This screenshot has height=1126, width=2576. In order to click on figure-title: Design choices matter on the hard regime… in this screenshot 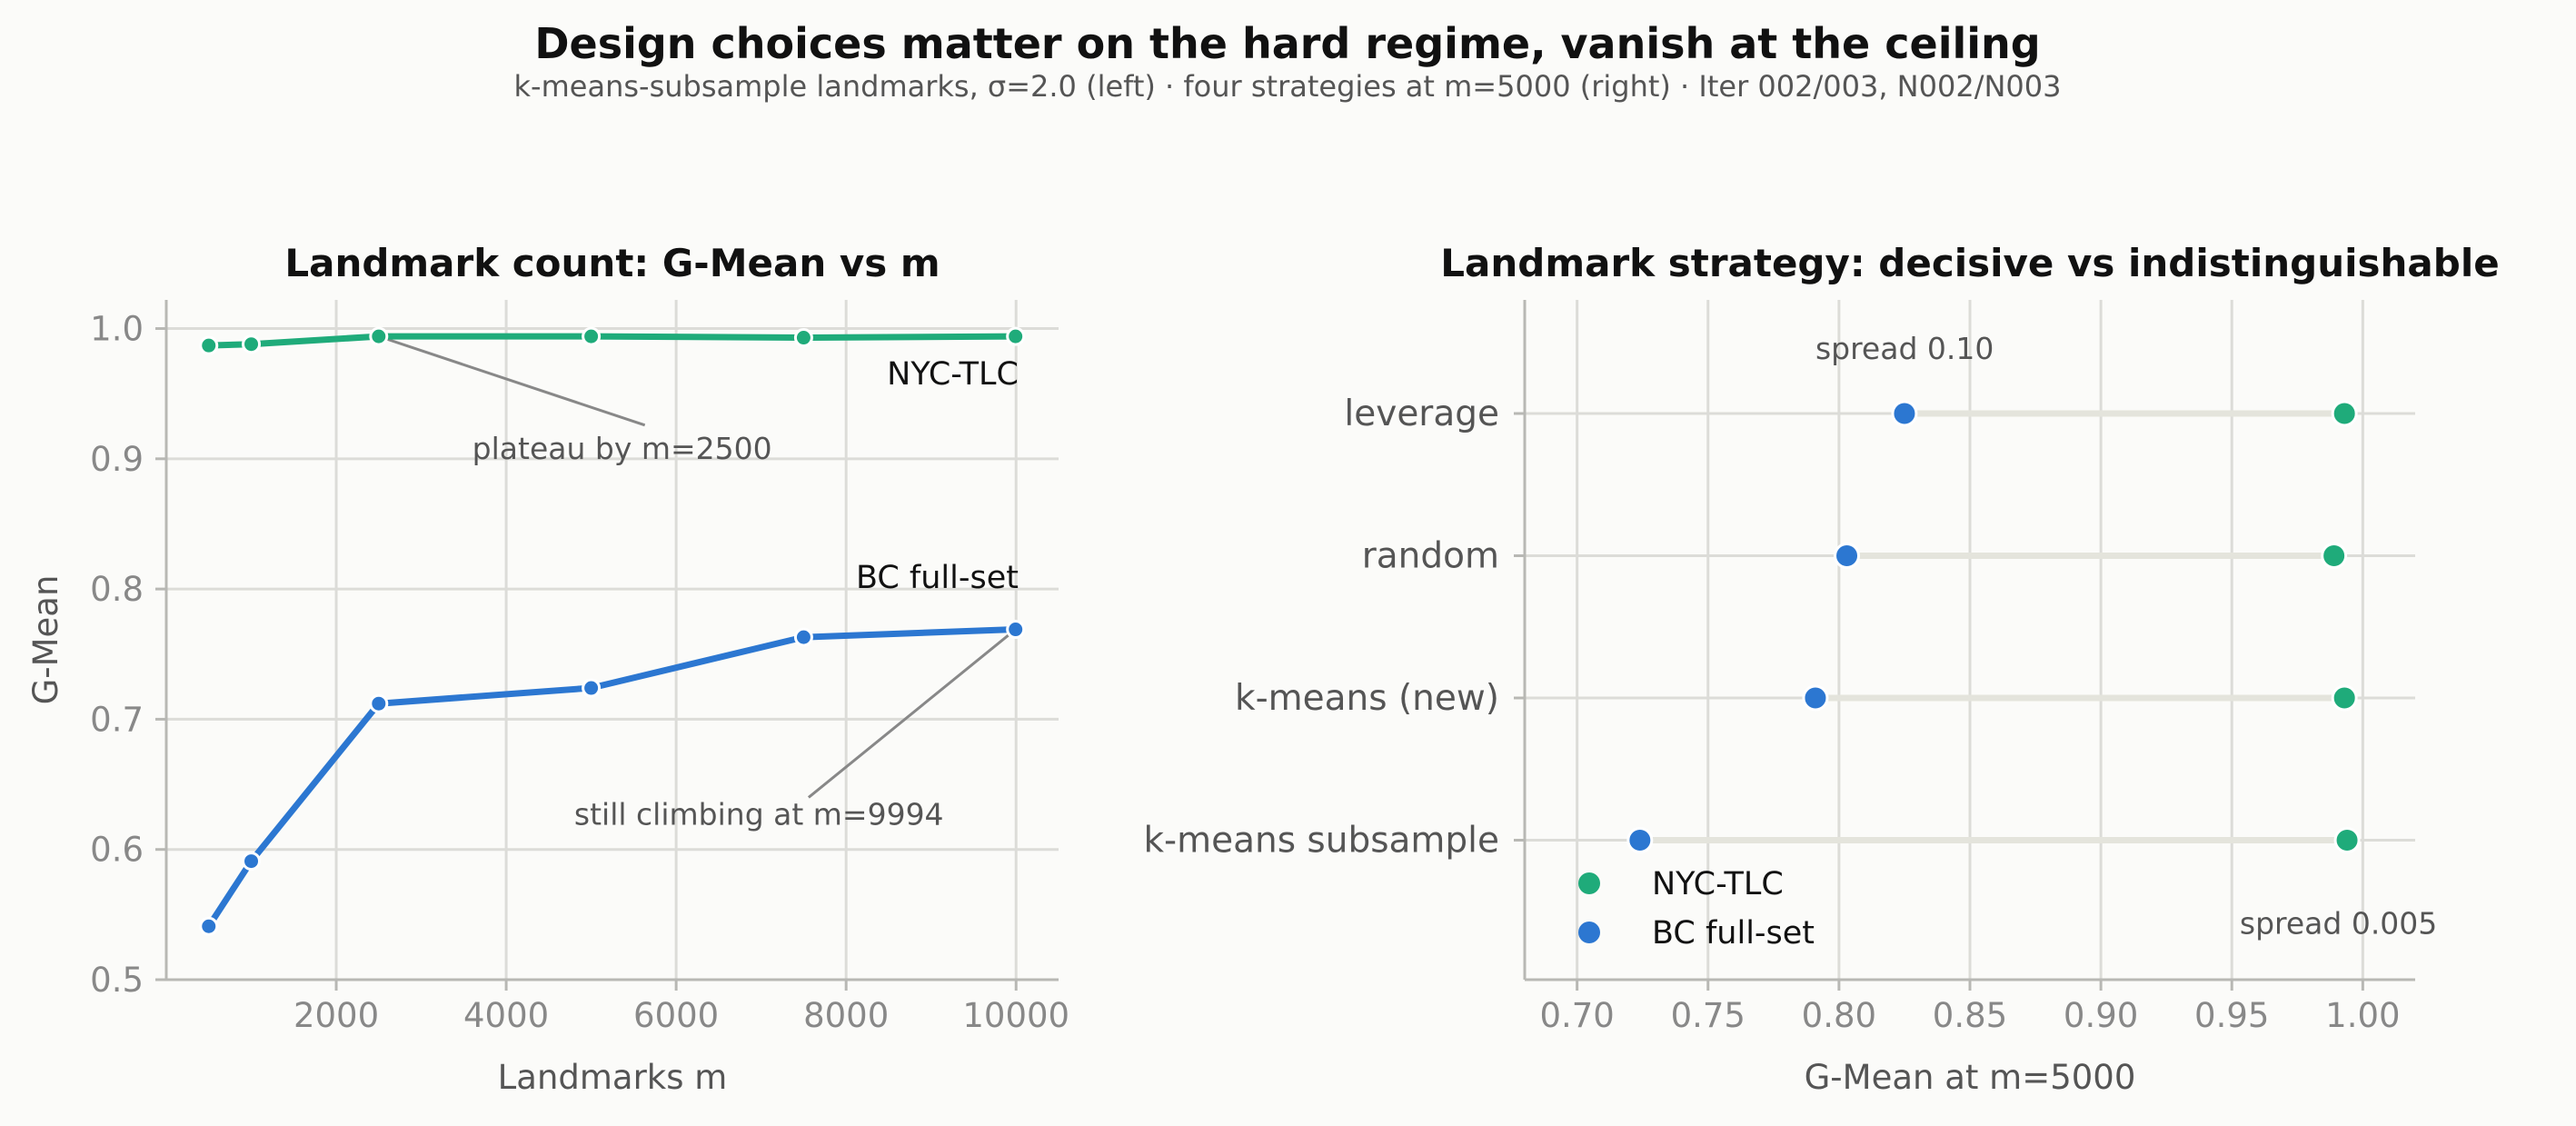, I will do `click(1287, 43)`.